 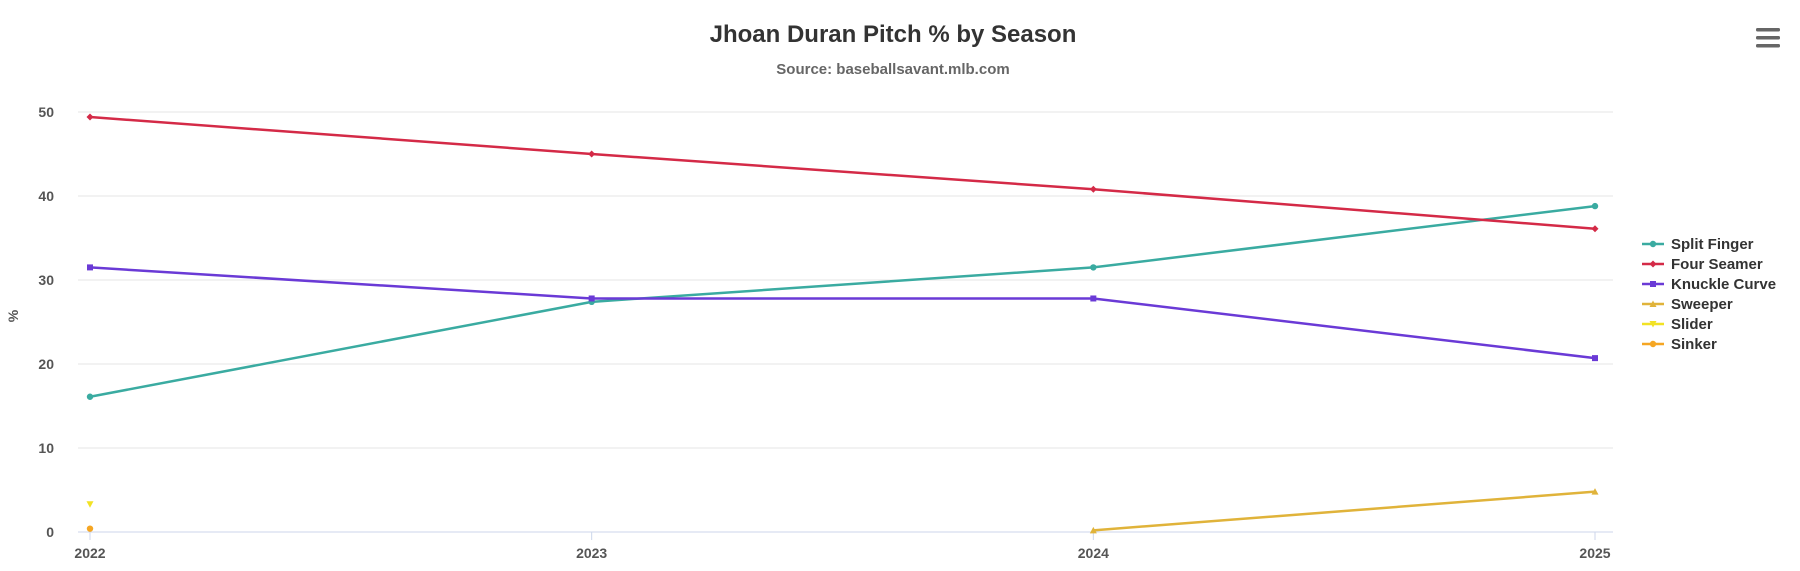 What do you see at coordinates (46, 112) in the screenshot?
I see `y-tick-label: 50` at bounding box center [46, 112].